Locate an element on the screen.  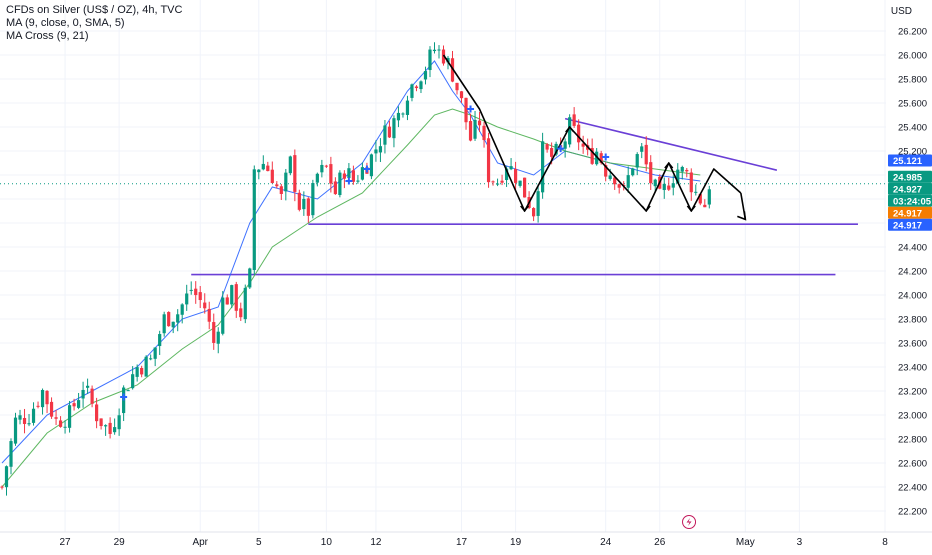
zigzag-drawing is located at coordinates (594, 137).